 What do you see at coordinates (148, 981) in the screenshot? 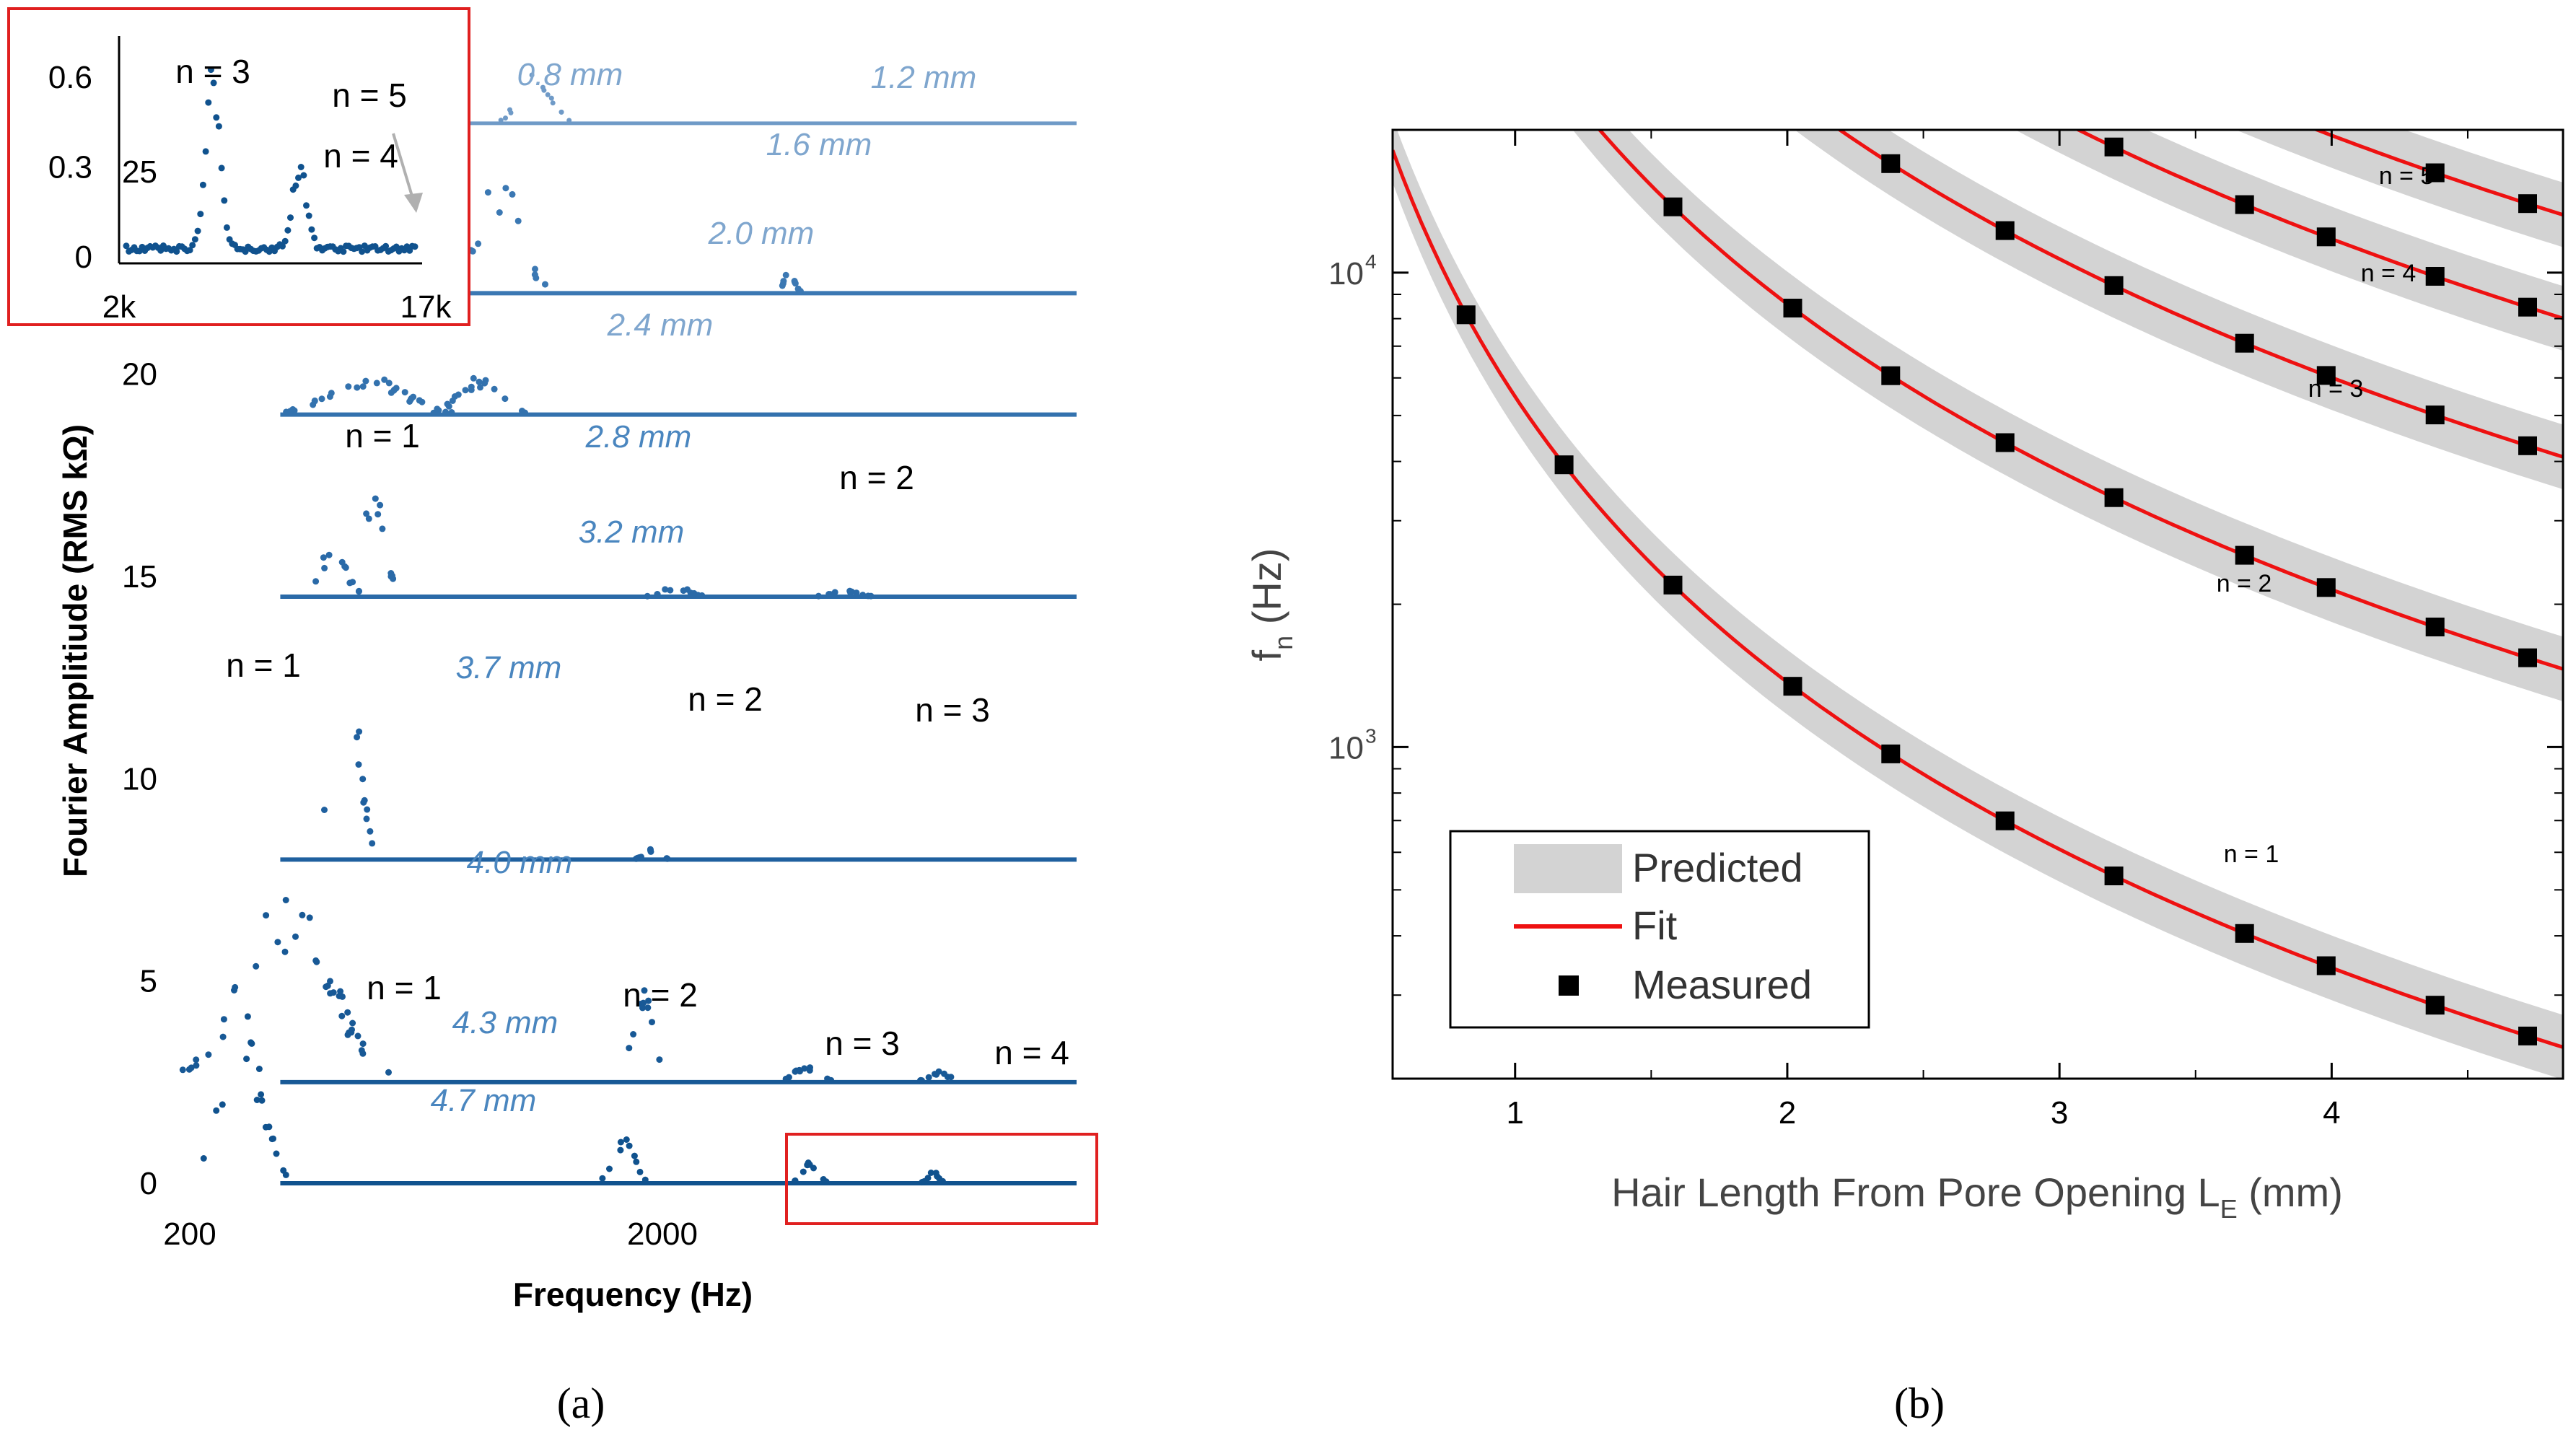
I see `y-tick-label: 5` at bounding box center [148, 981].